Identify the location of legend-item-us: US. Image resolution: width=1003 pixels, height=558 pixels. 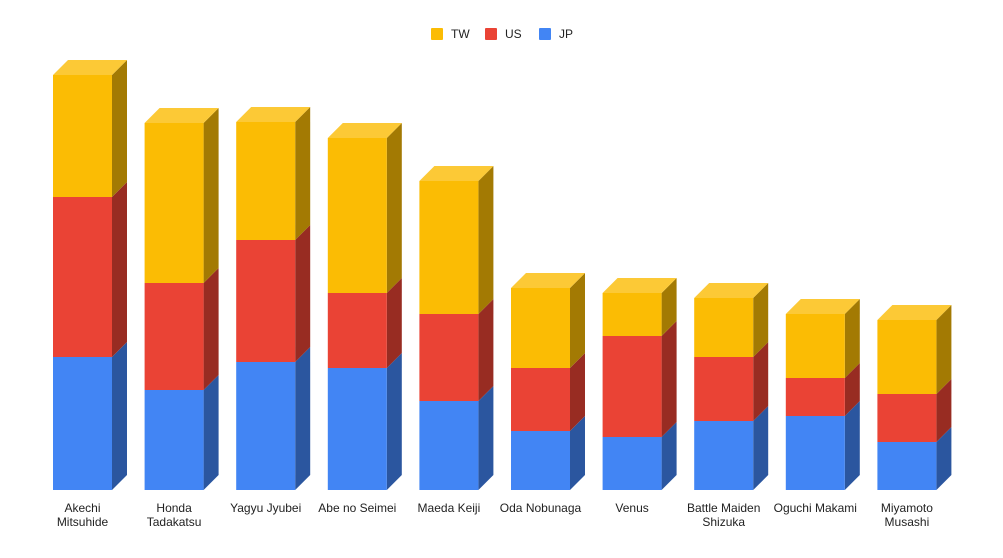
(503, 34).